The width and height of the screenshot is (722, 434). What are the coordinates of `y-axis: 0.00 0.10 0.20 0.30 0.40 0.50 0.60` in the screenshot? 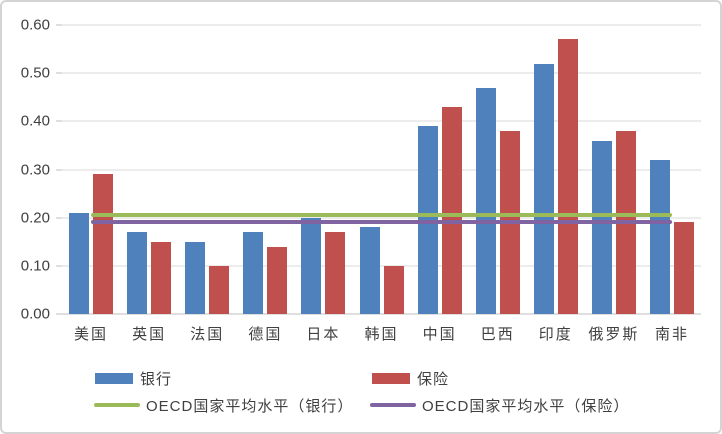 It's located at (29, 170).